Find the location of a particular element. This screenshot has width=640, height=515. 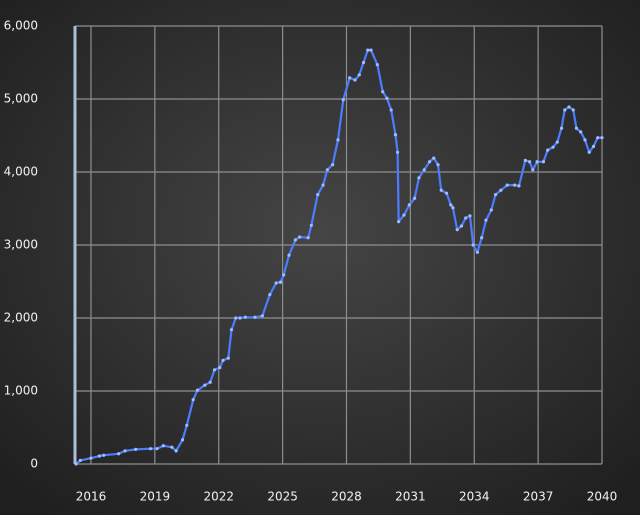

y-tick-label: 1,000 is located at coordinates (21, 391).